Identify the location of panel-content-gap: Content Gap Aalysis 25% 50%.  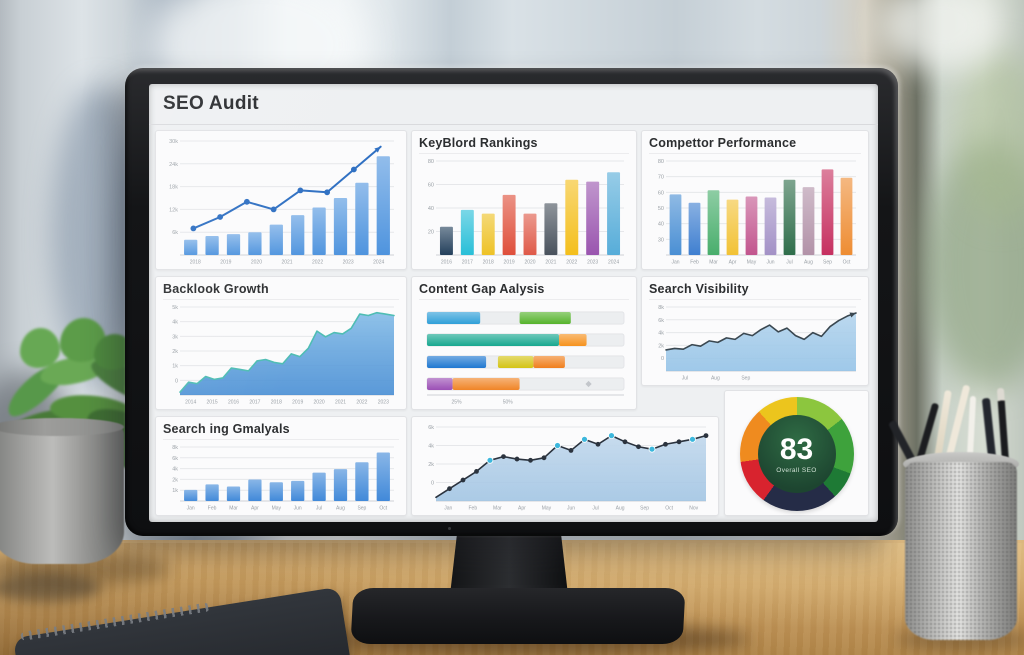
(524, 343).